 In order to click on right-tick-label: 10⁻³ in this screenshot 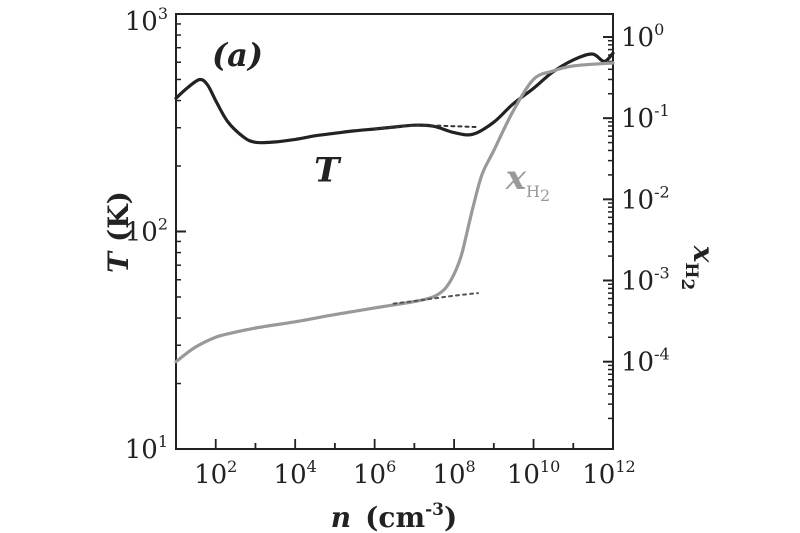, I will do `click(645, 280)`.